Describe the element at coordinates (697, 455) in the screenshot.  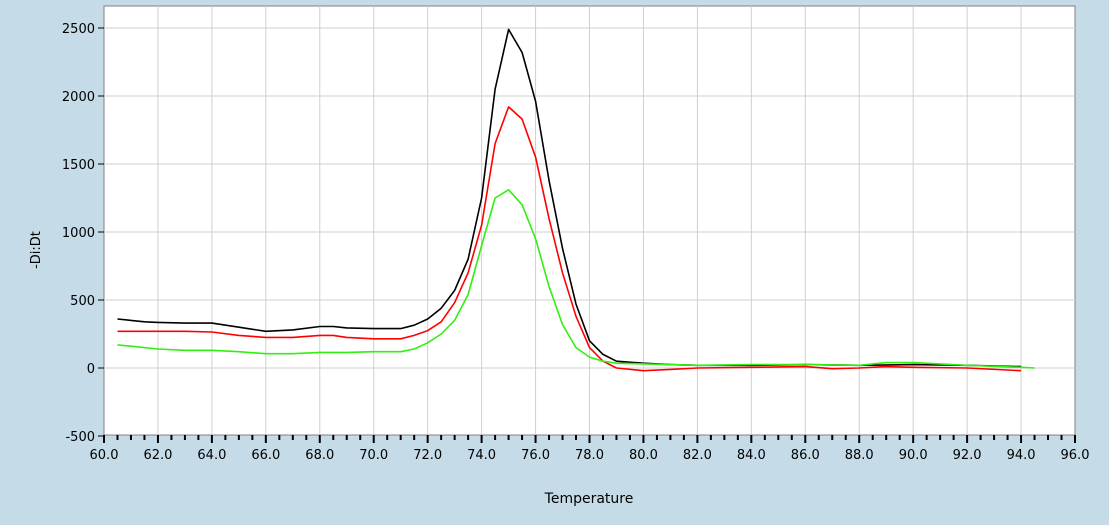
I see `x-tick-label: 82.0` at that location.